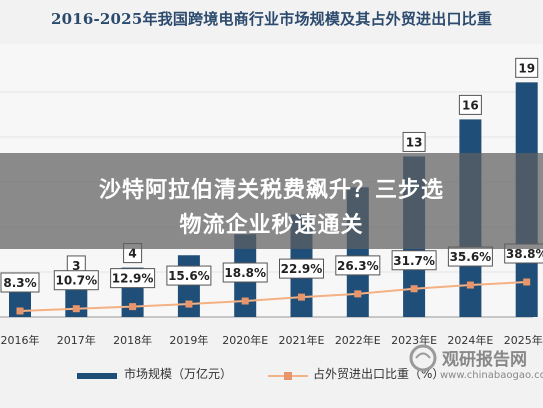  What do you see at coordinates (271, 225) in the screenshot?
I see `headline-line-2: 物流企业秒速通关` at bounding box center [271, 225].